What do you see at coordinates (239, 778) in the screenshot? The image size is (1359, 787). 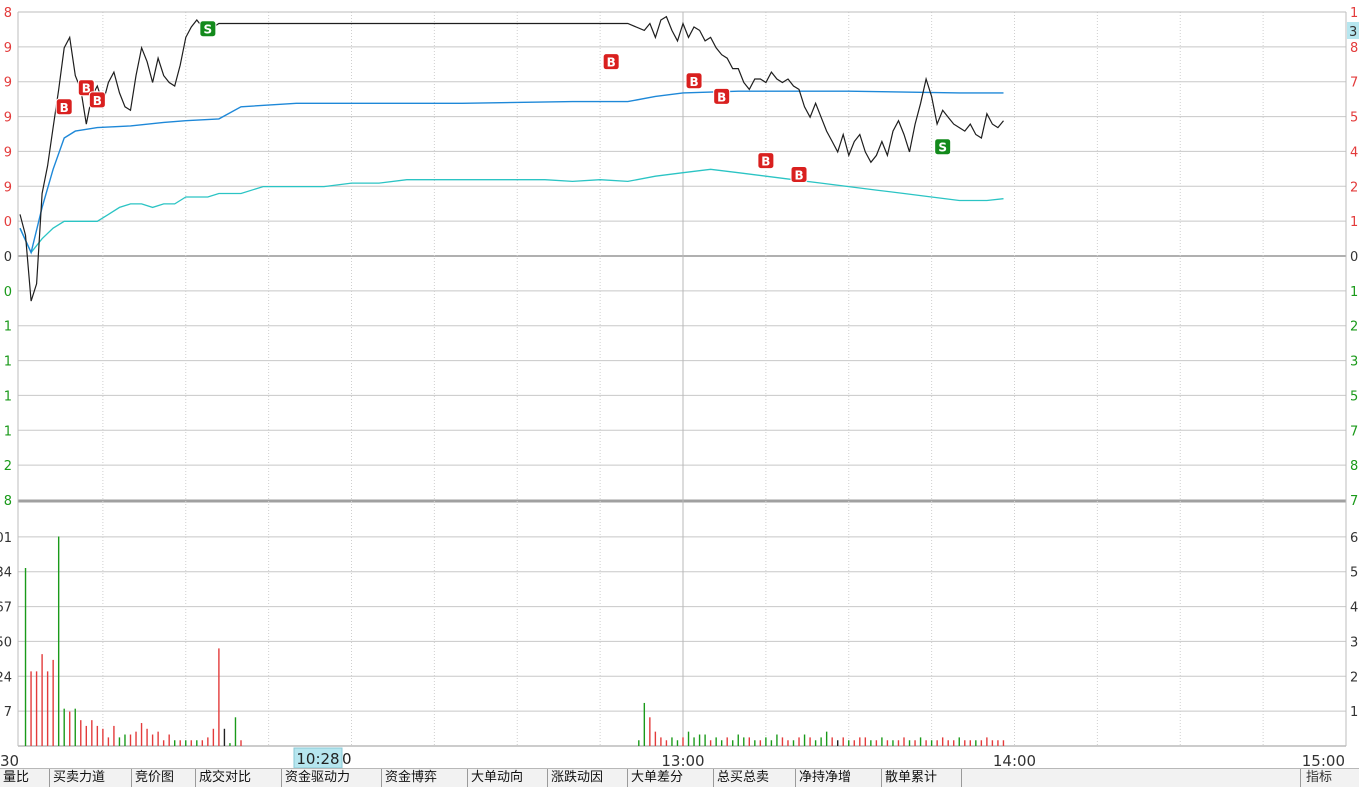 I see `indicator-tab: 成交对比` at bounding box center [239, 778].